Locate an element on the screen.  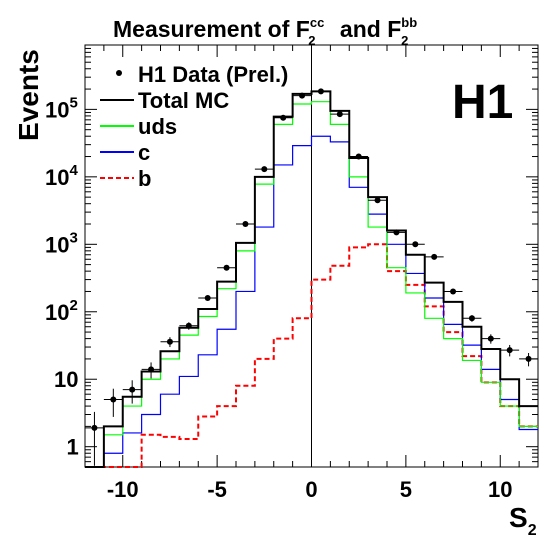
y-tick-label-exp: 5 is located at coordinates (73, 102).